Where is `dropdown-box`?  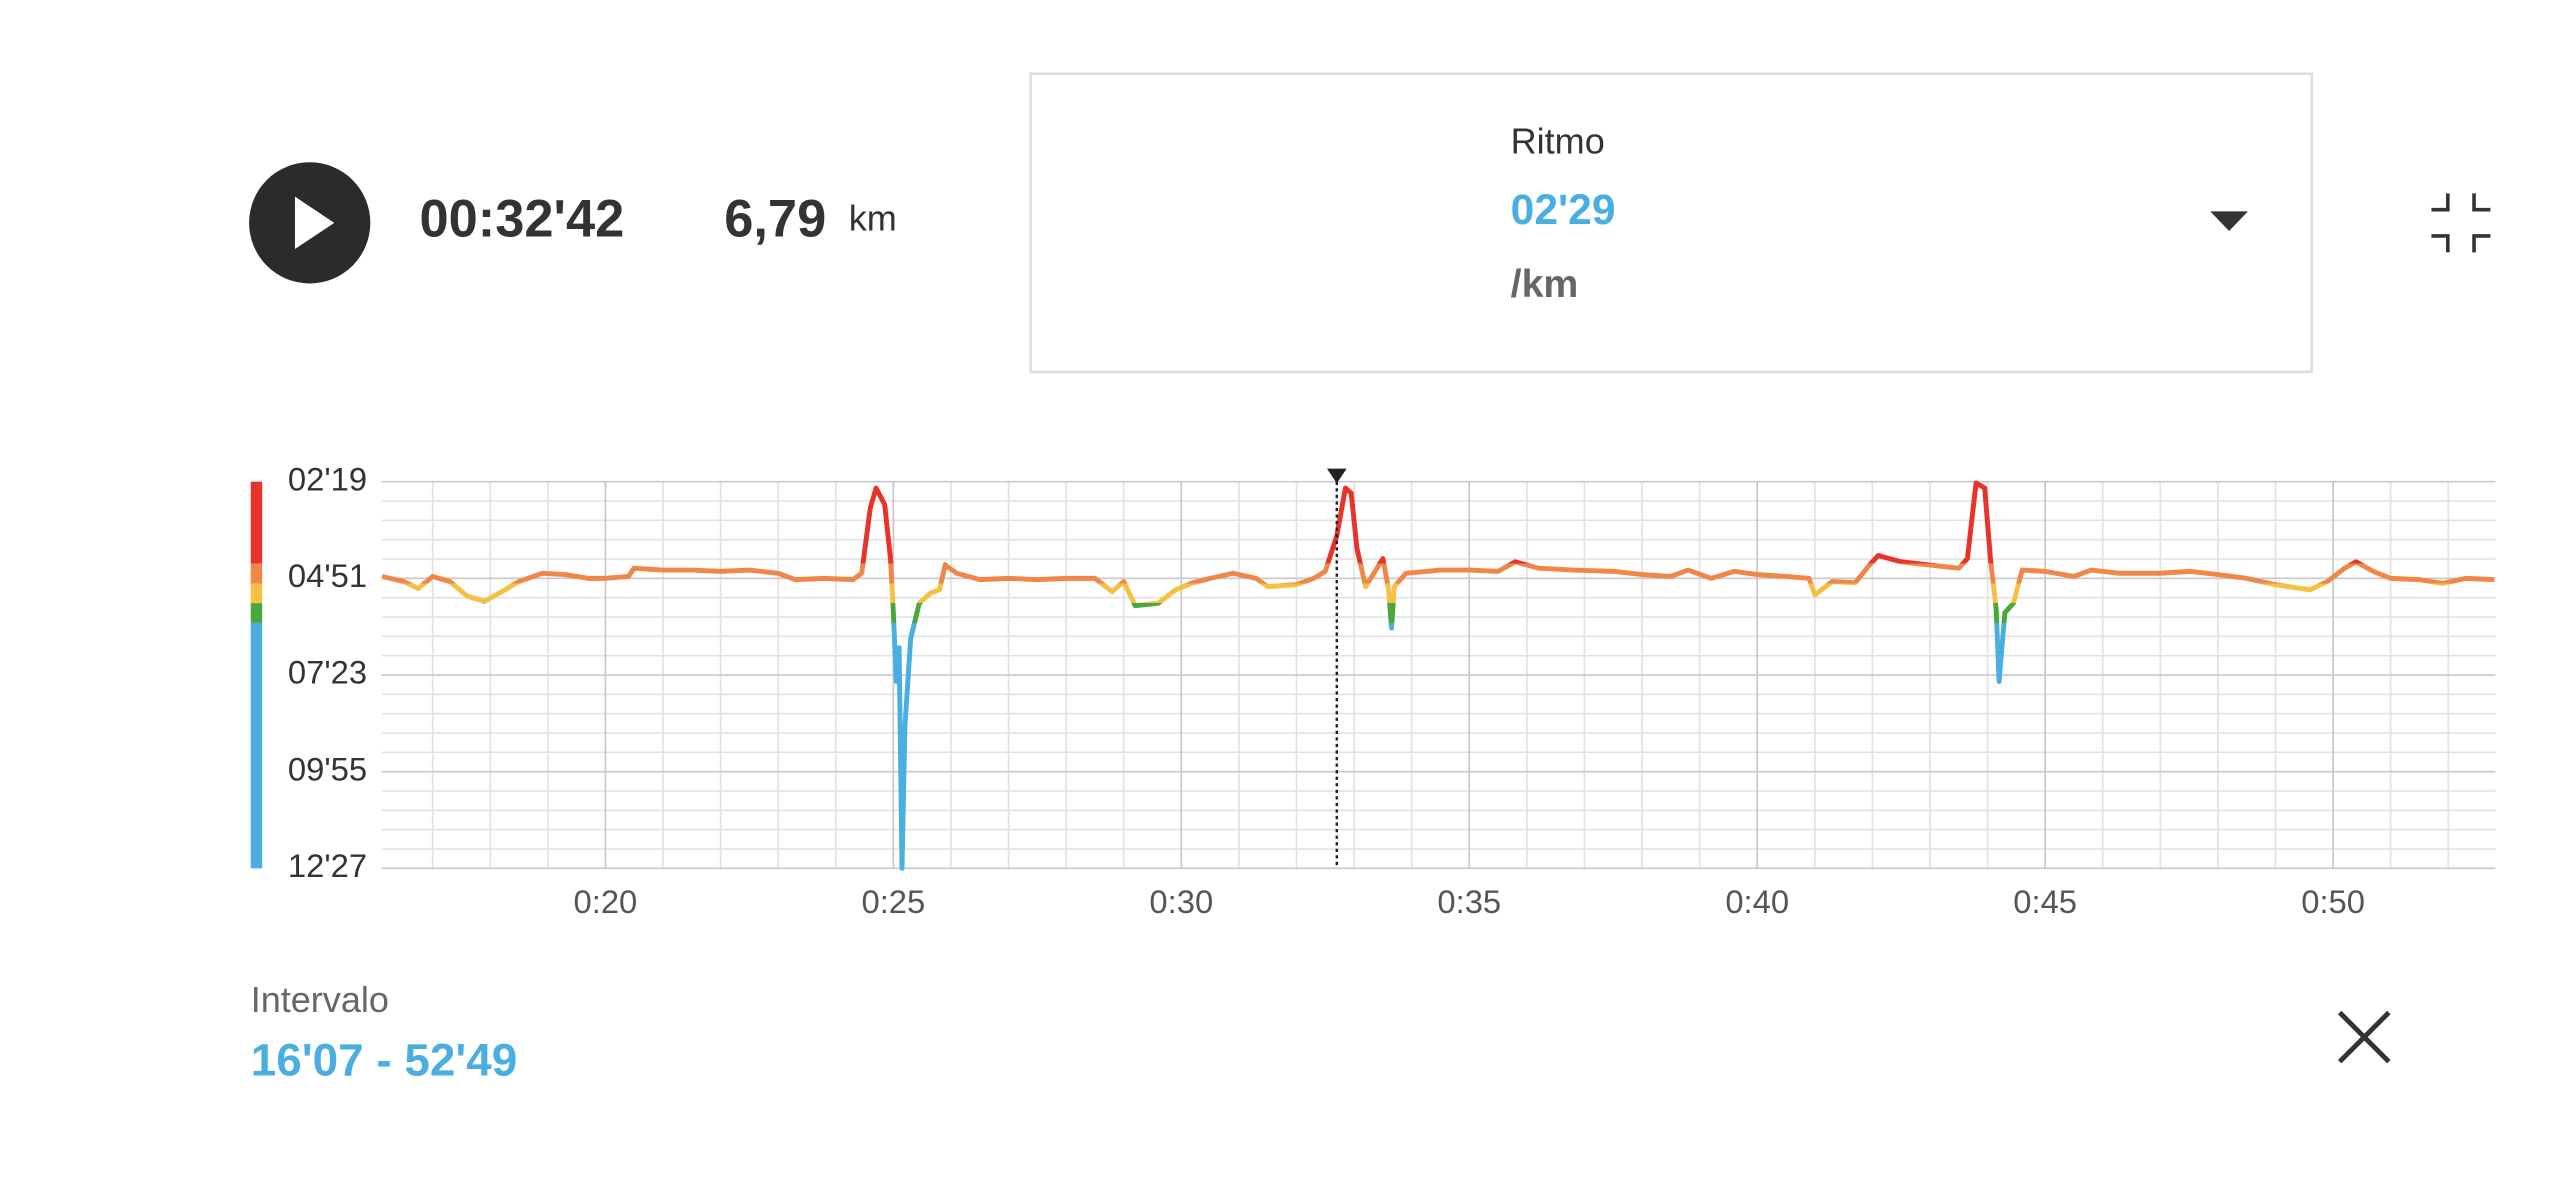
dropdown-box is located at coordinates (1671, 223).